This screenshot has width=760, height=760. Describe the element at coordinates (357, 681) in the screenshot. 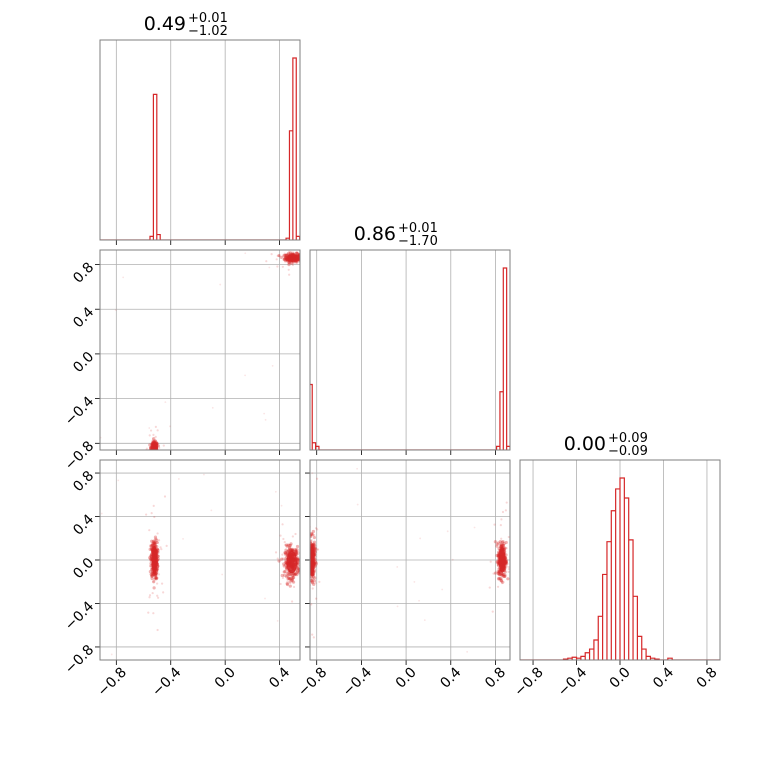

I see `x-tick-label: −0.4` at that location.